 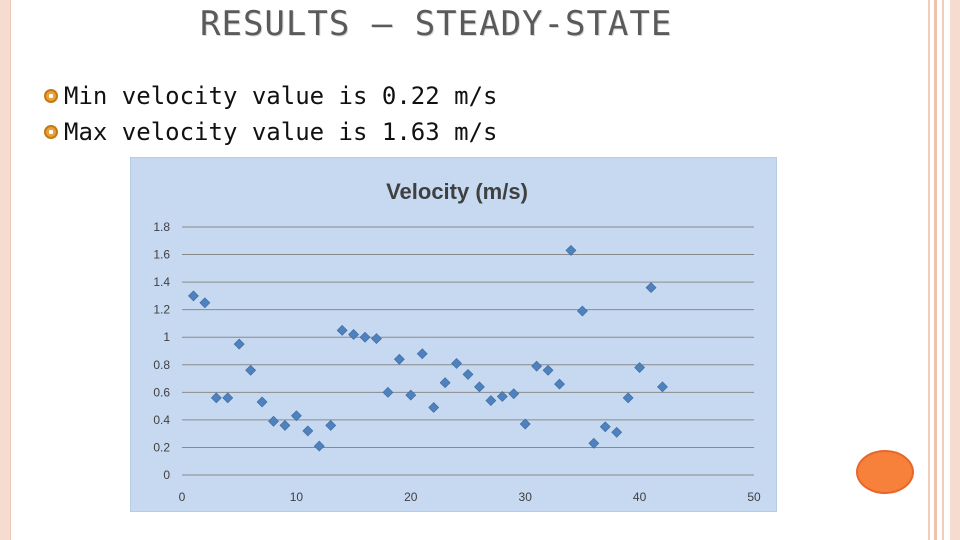 What do you see at coordinates (436, 24) in the screenshot?
I see `slide-title: RESULTS – STEADY-STATE` at bounding box center [436, 24].